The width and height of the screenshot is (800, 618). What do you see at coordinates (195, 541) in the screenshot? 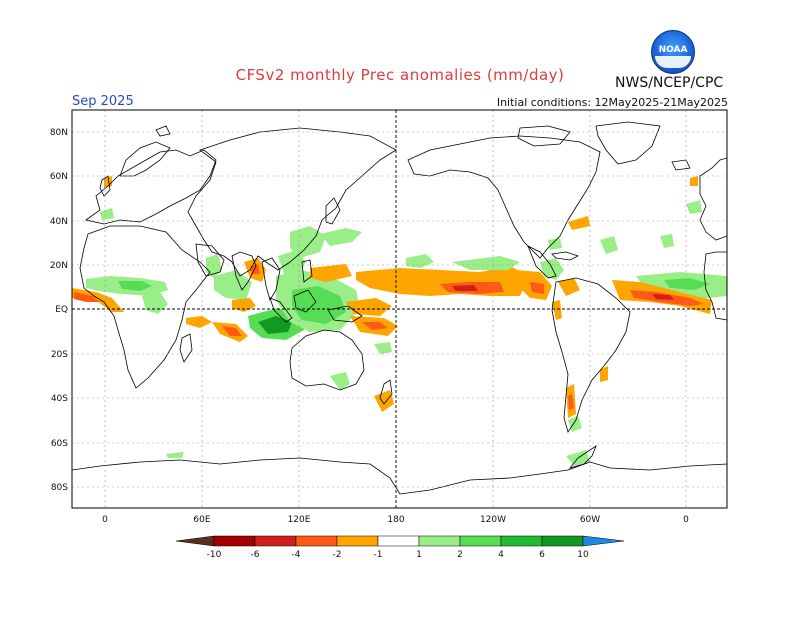
I see `colorbar-swatch-lt-neg10` at bounding box center [195, 541].